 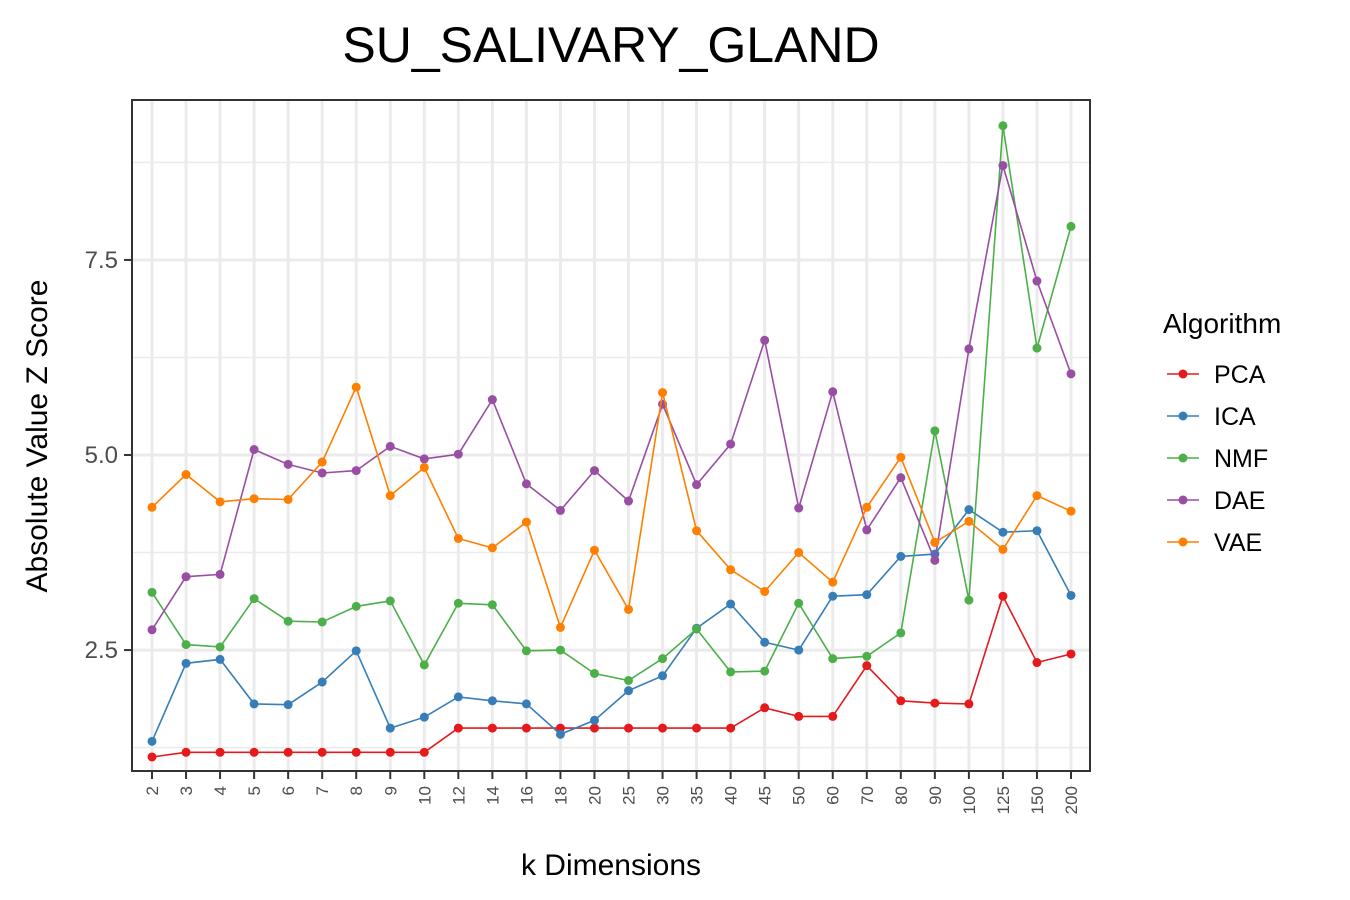 I want to click on legend-label: NMF, so click(x=1241, y=459).